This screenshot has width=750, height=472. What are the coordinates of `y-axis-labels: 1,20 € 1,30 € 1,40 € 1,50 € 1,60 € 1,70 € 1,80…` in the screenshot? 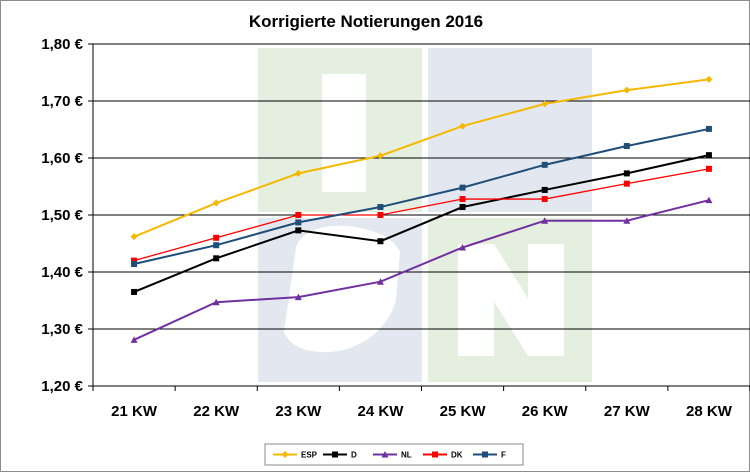 It's located at (62, 215).